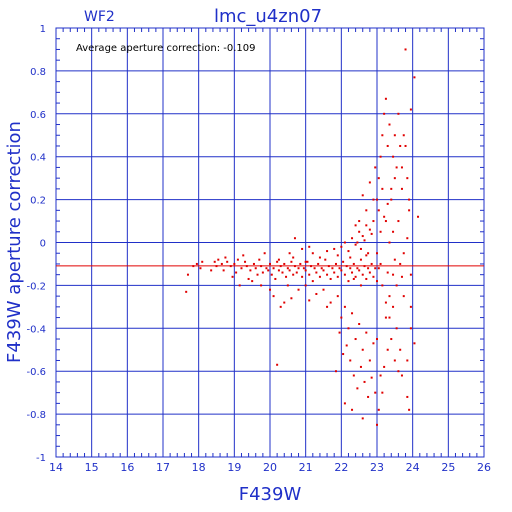  Describe the element at coordinates (270, 494) in the screenshot. I see `x-axis-label: F439W` at that location.